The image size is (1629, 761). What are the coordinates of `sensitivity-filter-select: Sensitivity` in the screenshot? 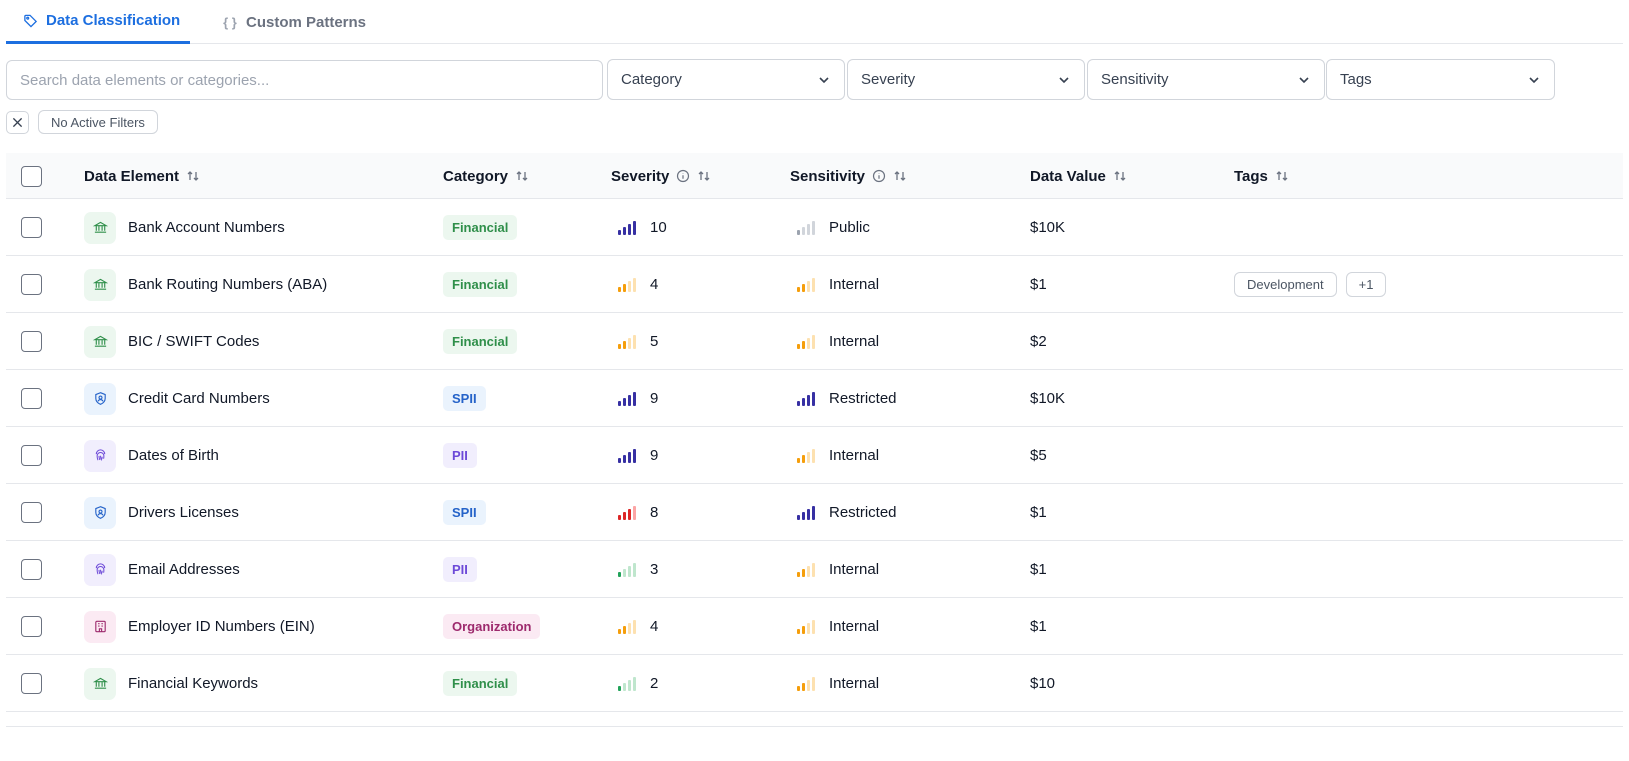 It's located at (1206, 79).